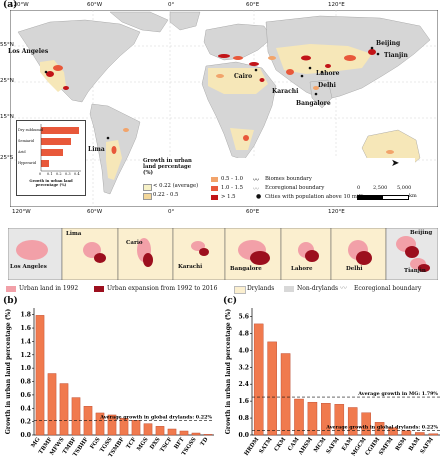 The image size is (446, 469). I want to click on bar-hrdm, so click(258, 379).